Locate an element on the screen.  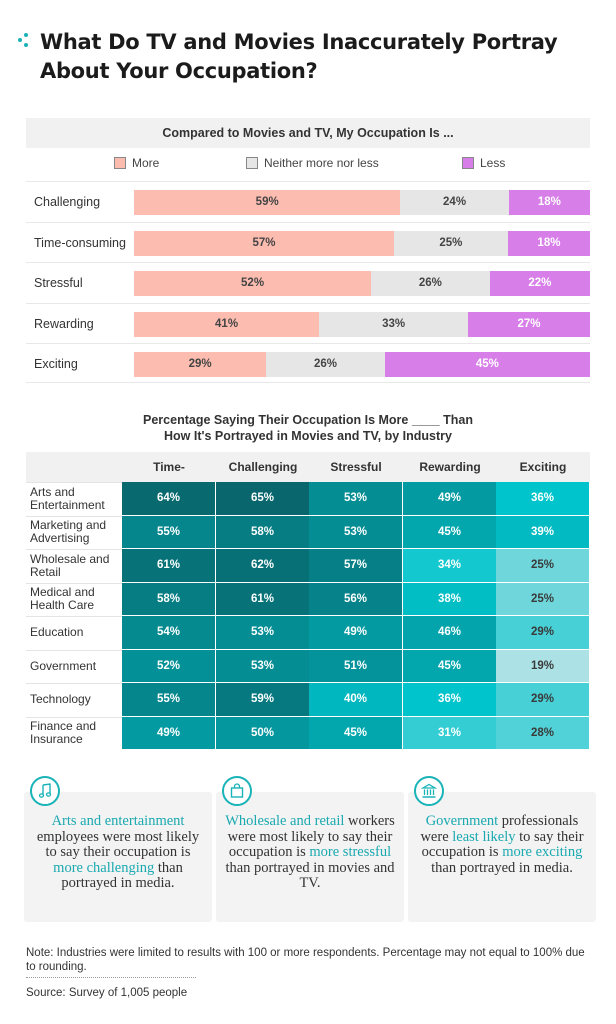
body-text: than portrayed in media. is located at coordinates (122, 875).